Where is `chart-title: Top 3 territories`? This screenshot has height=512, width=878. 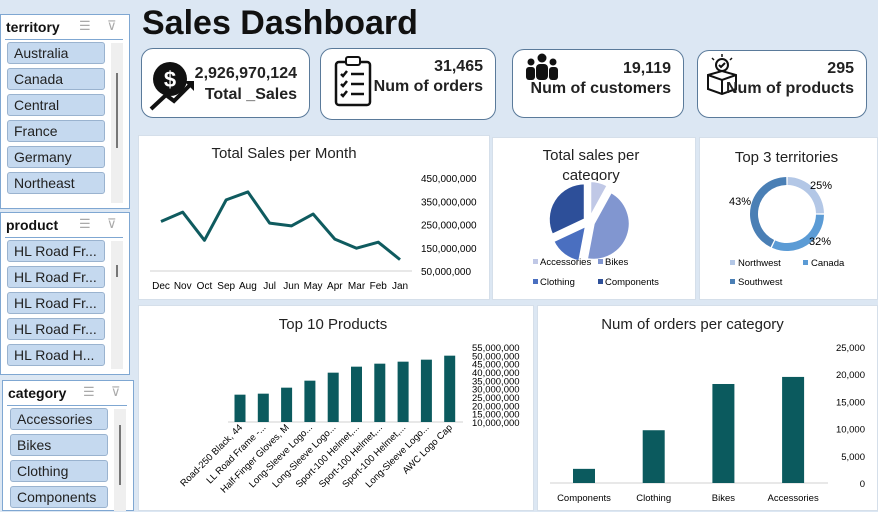 chart-title: Top 3 territories is located at coordinates (786, 157).